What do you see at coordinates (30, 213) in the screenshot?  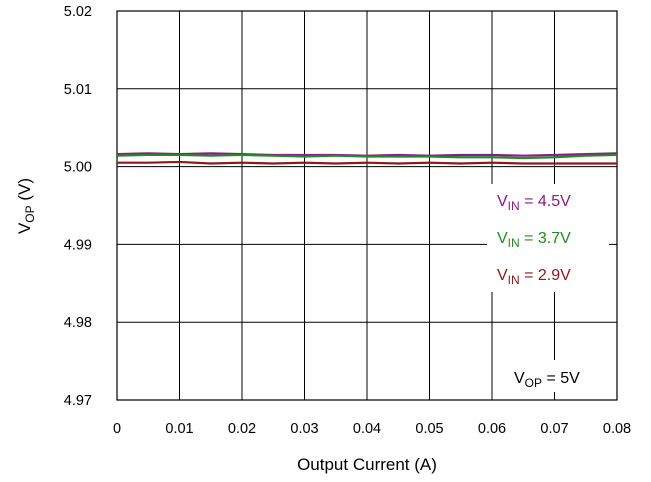 I see `y-axis-title-subscript: OP` at bounding box center [30, 213].